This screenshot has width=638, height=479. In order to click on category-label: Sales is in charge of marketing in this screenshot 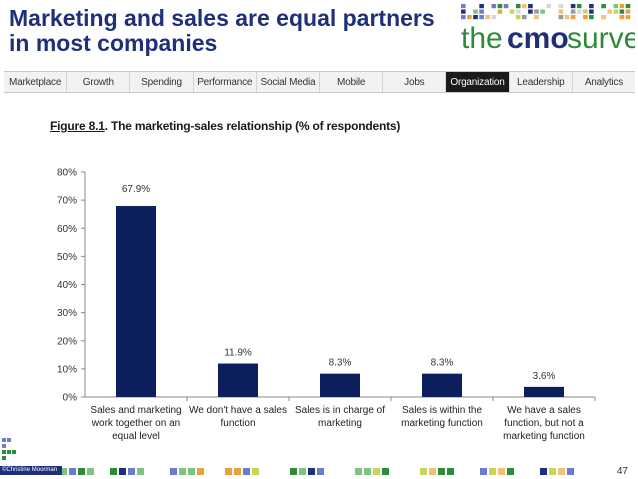, I will do `click(340, 417)`.